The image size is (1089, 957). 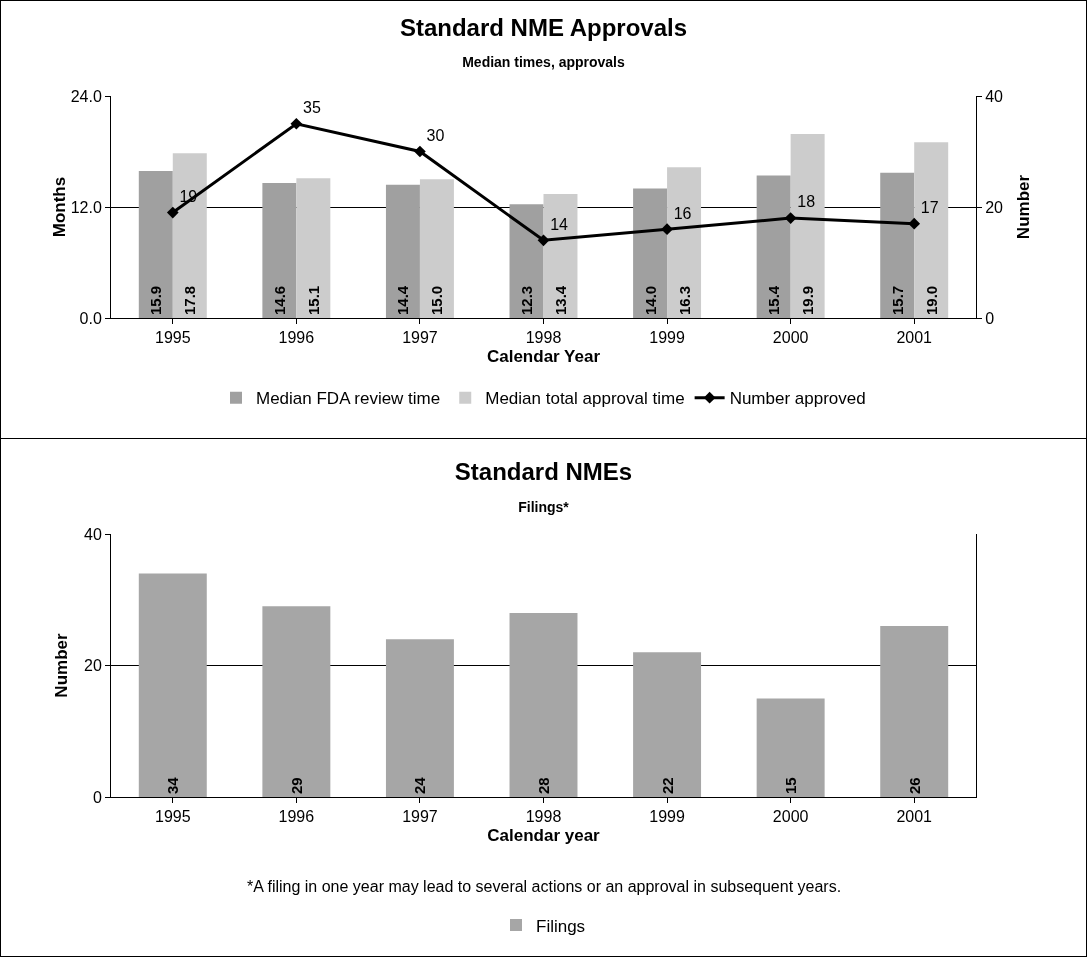 I want to click on data-label: 24, so click(x=420, y=785).